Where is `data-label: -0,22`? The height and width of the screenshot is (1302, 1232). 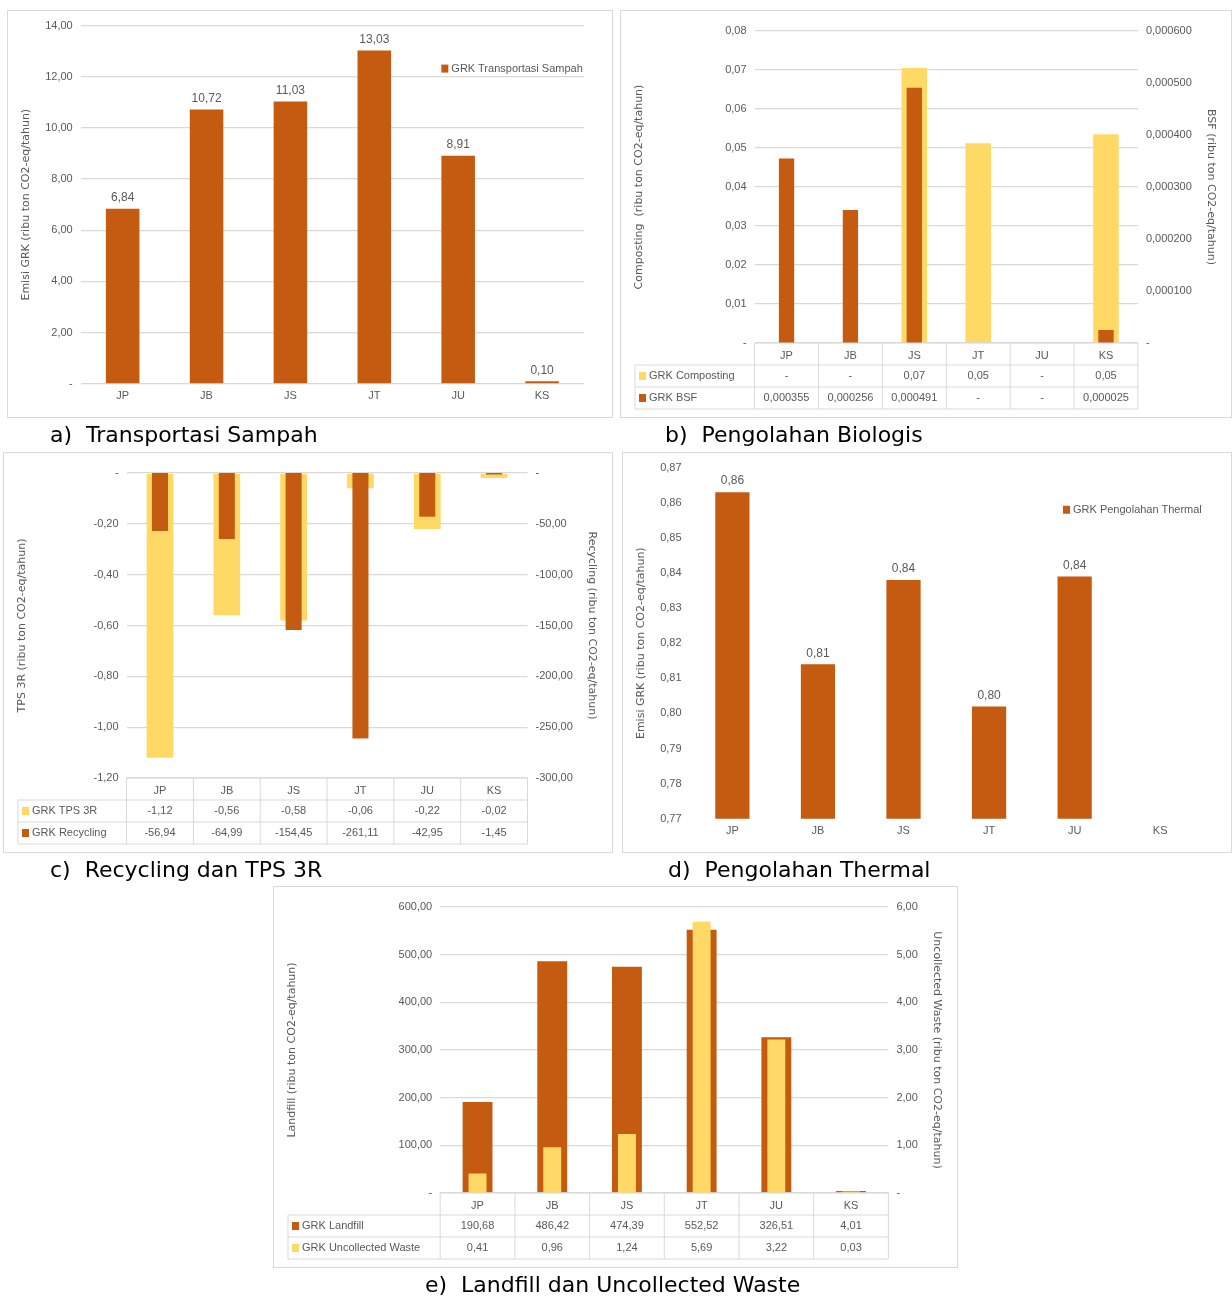
data-label: -0,22 is located at coordinates (427, 810).